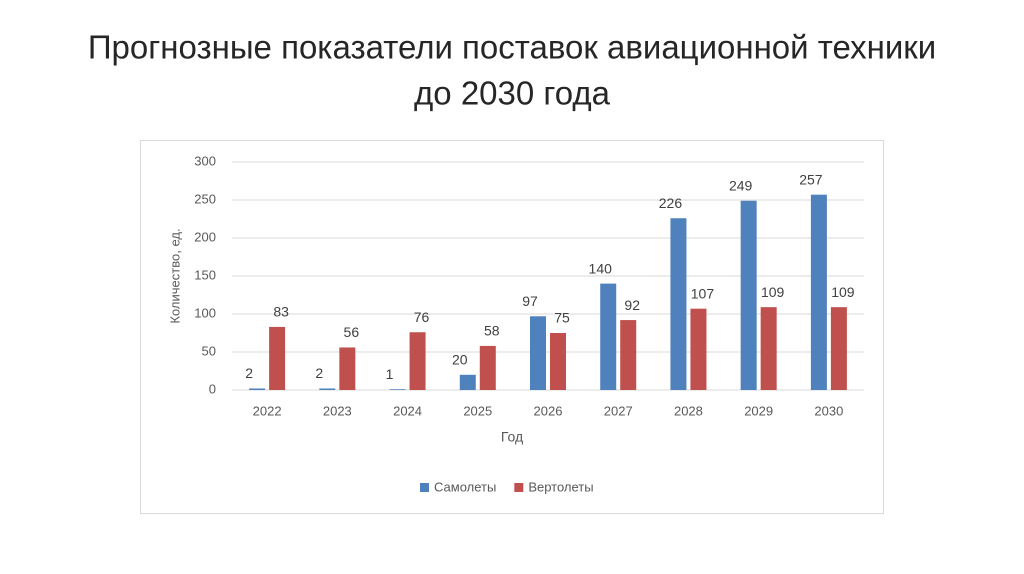 The height and width of the screenshot is (574, 1024). I want to click on x-tick-label: 2028, so click(688, 410).